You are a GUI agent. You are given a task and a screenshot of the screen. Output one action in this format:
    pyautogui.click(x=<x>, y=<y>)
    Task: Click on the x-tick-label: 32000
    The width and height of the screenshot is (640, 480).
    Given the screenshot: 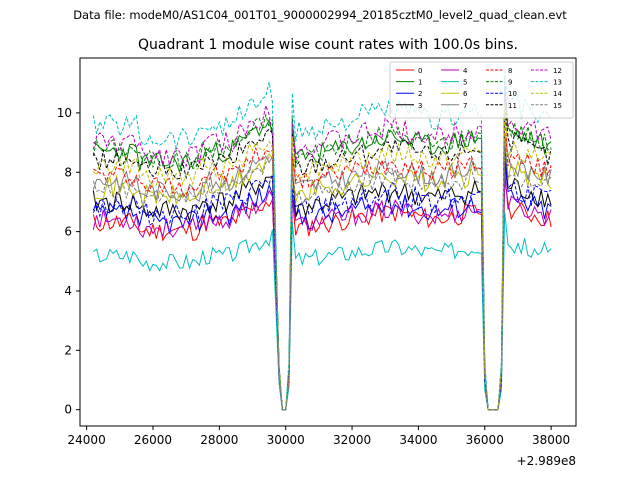 What is the action you would take?
    pyautogui.click(x=352, y=440)
    